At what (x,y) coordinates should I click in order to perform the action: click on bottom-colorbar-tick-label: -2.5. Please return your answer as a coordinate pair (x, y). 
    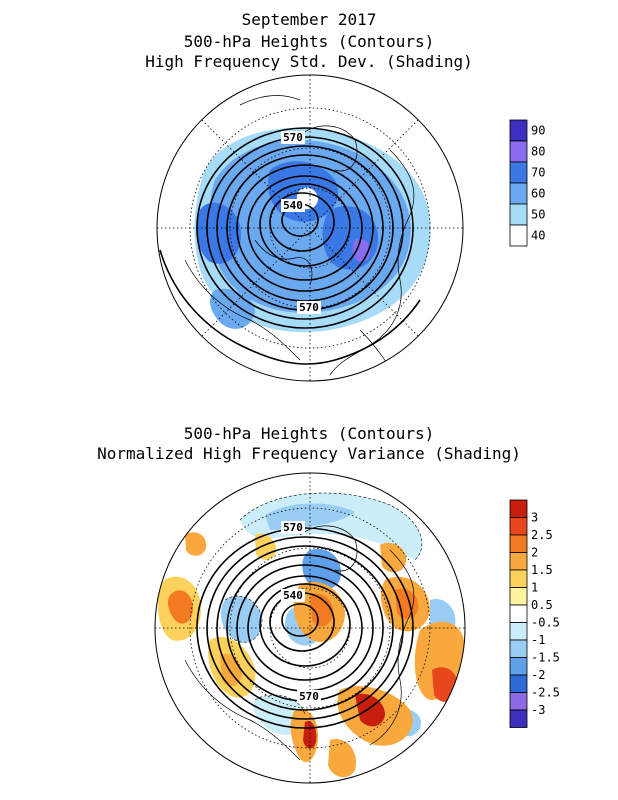
    Looking at the image, I should click on (545, 693).